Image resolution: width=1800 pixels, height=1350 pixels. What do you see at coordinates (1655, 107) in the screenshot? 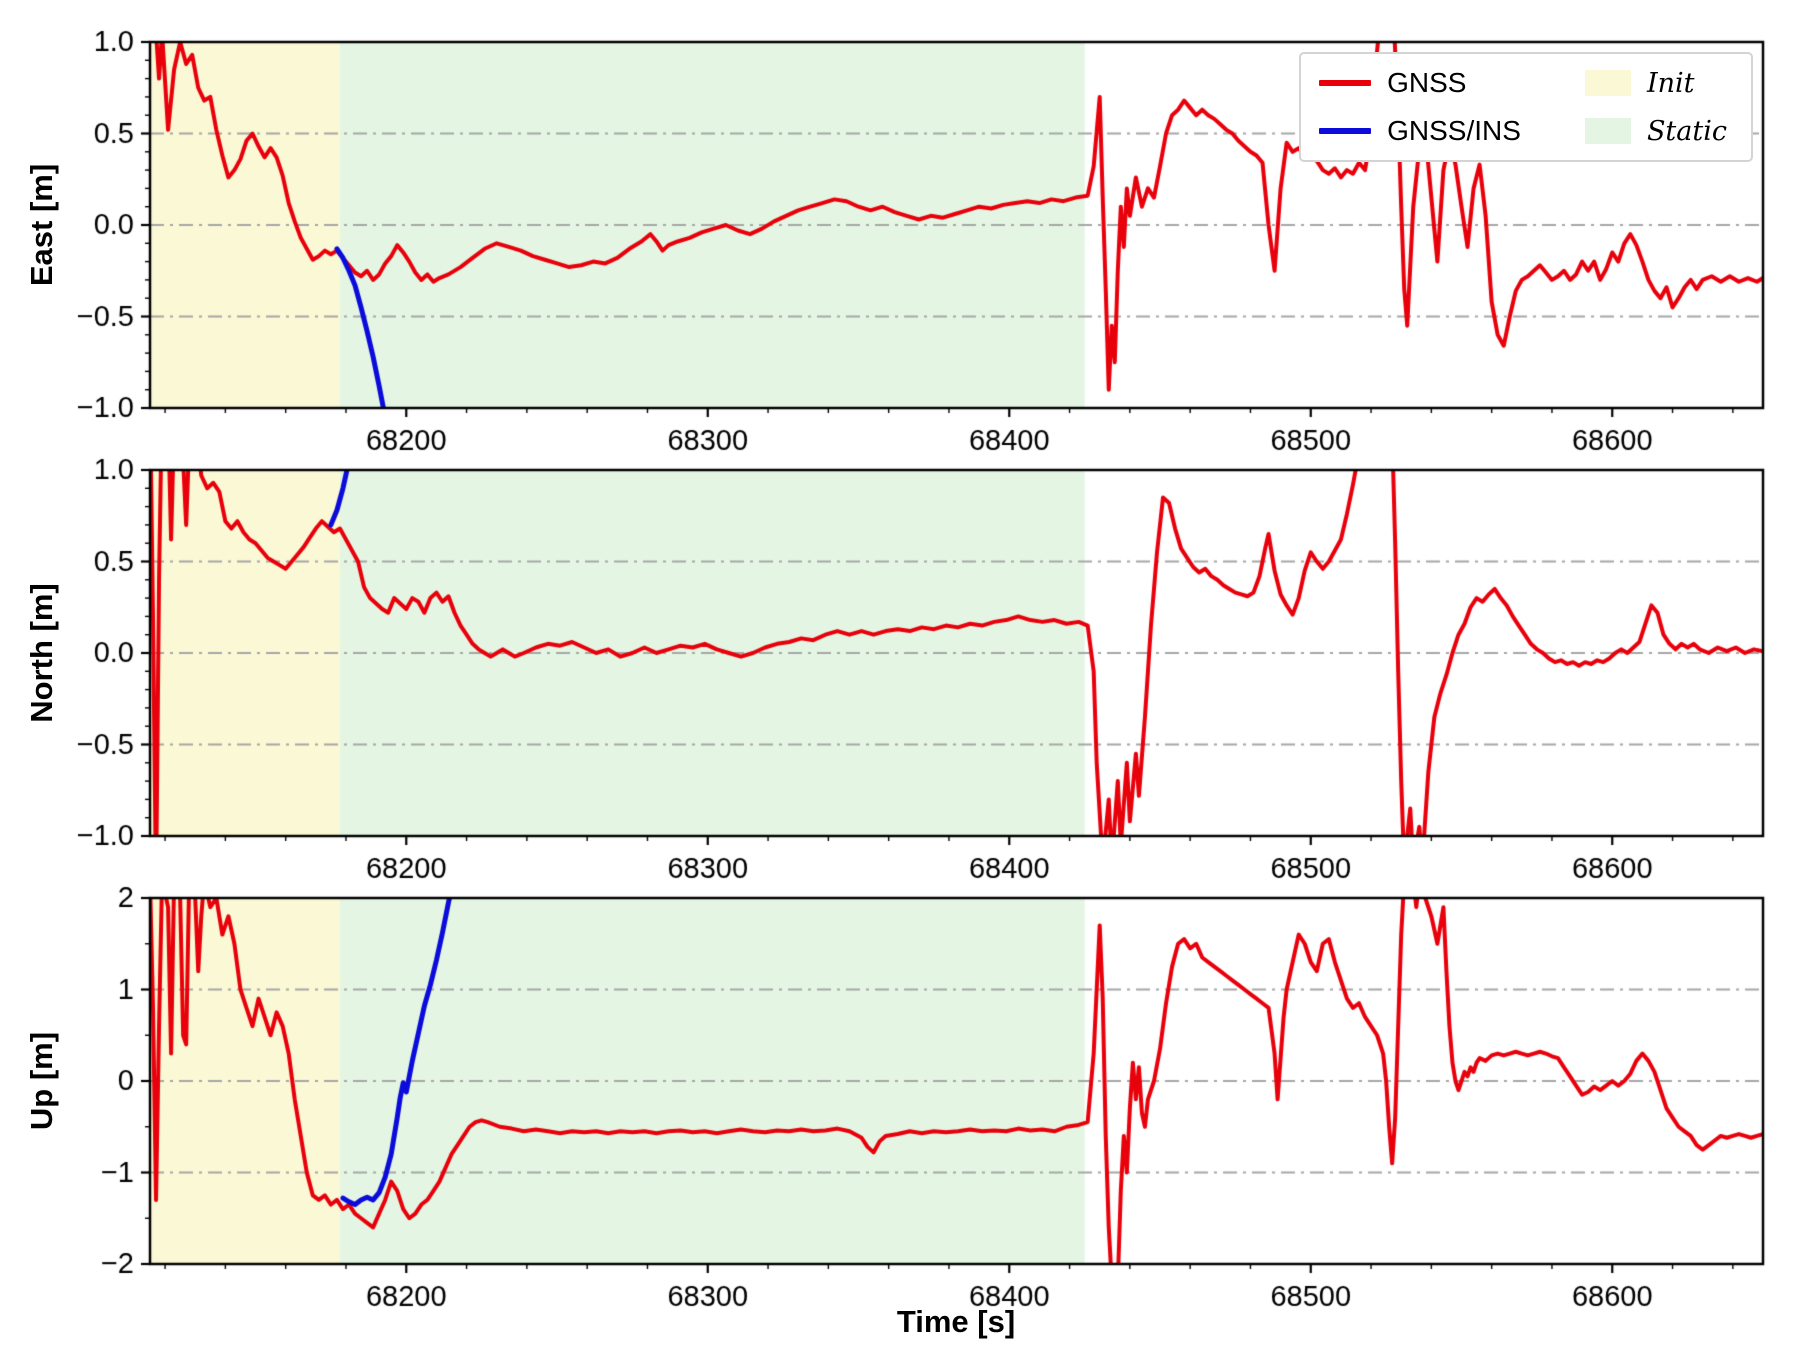
I see `legend-patch-column: Init Static` at bounding box center [1655, 107].